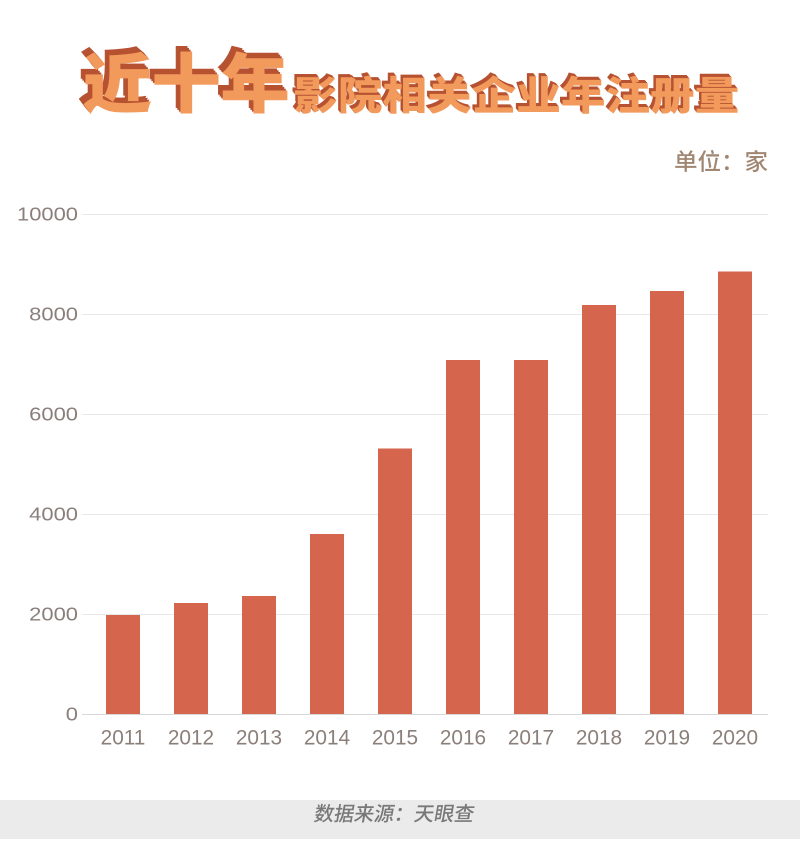  Describe the element at coordinates (123, 738) in the screenshot. I see `svg-text: 2011` at that location.